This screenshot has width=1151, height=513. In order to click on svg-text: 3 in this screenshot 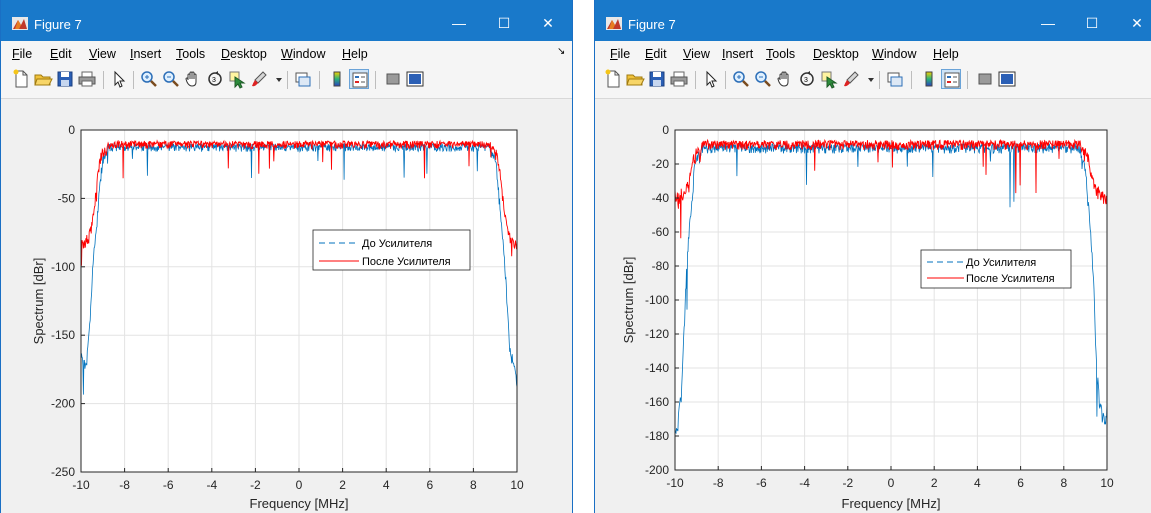, I will do `click(806, 80)`.